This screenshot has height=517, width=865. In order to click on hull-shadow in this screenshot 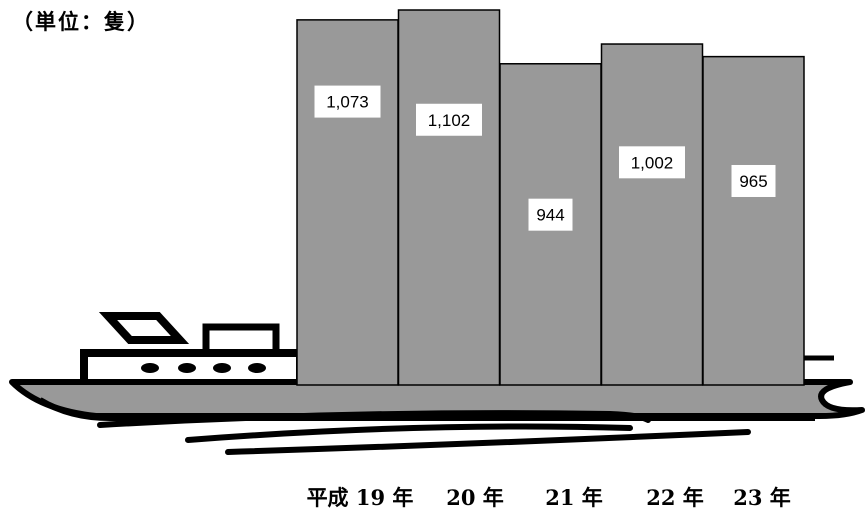, I will do `click(426, 409)`.